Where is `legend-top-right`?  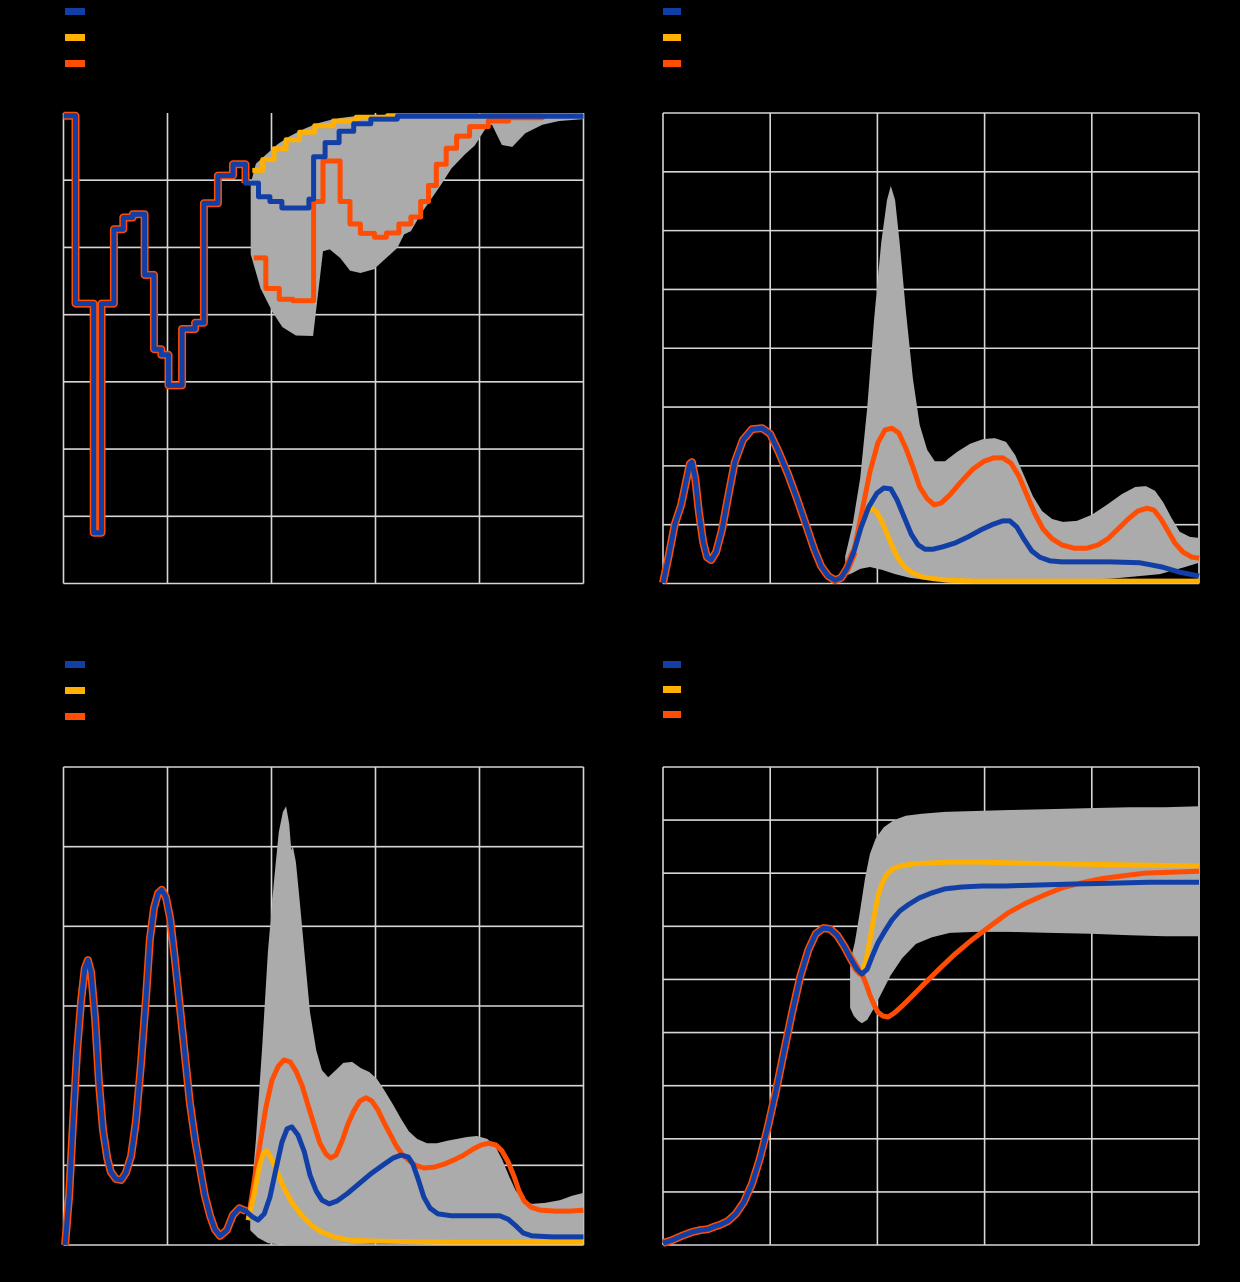
legend-top-right is located at coordinates (672, 37).